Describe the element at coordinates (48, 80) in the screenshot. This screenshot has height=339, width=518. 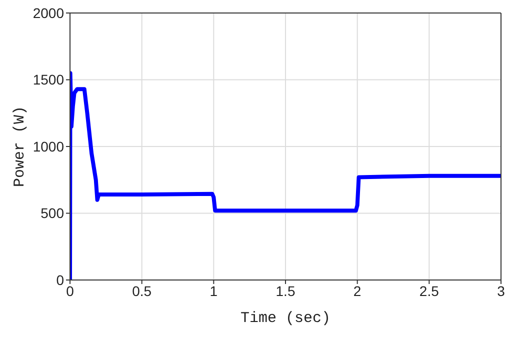
I see `y-tick-label: 1500` at that location.